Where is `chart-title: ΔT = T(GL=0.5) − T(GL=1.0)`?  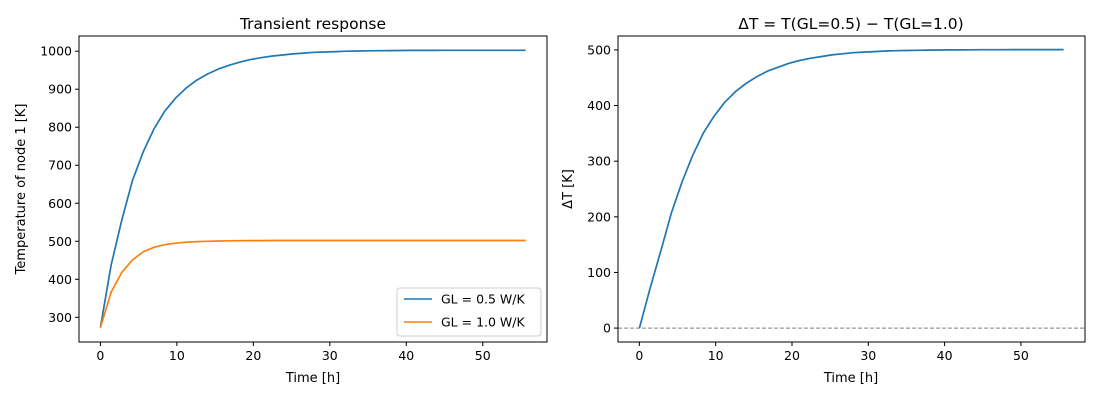
chart-title: ΔT = T(GL=0.5) − T(GL=1.0) is located at coordinates (850, 24).